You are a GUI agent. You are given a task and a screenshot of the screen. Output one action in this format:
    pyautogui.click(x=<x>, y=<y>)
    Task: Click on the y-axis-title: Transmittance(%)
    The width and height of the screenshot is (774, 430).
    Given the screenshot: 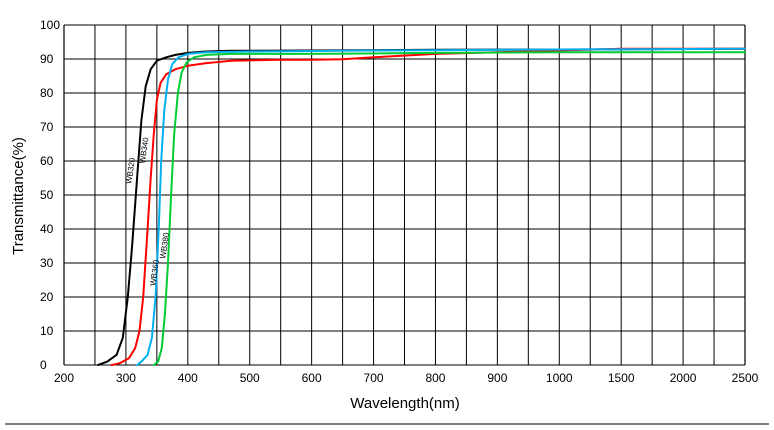 What is the action you would take?
    pyautogui.click(x=18, y=196)
    